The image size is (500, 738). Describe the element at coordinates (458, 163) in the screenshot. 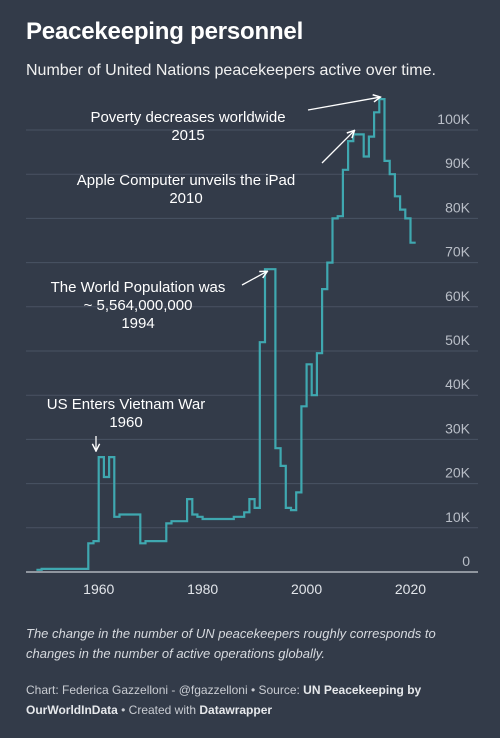

I see `y-tick-label: 90K` at that location.